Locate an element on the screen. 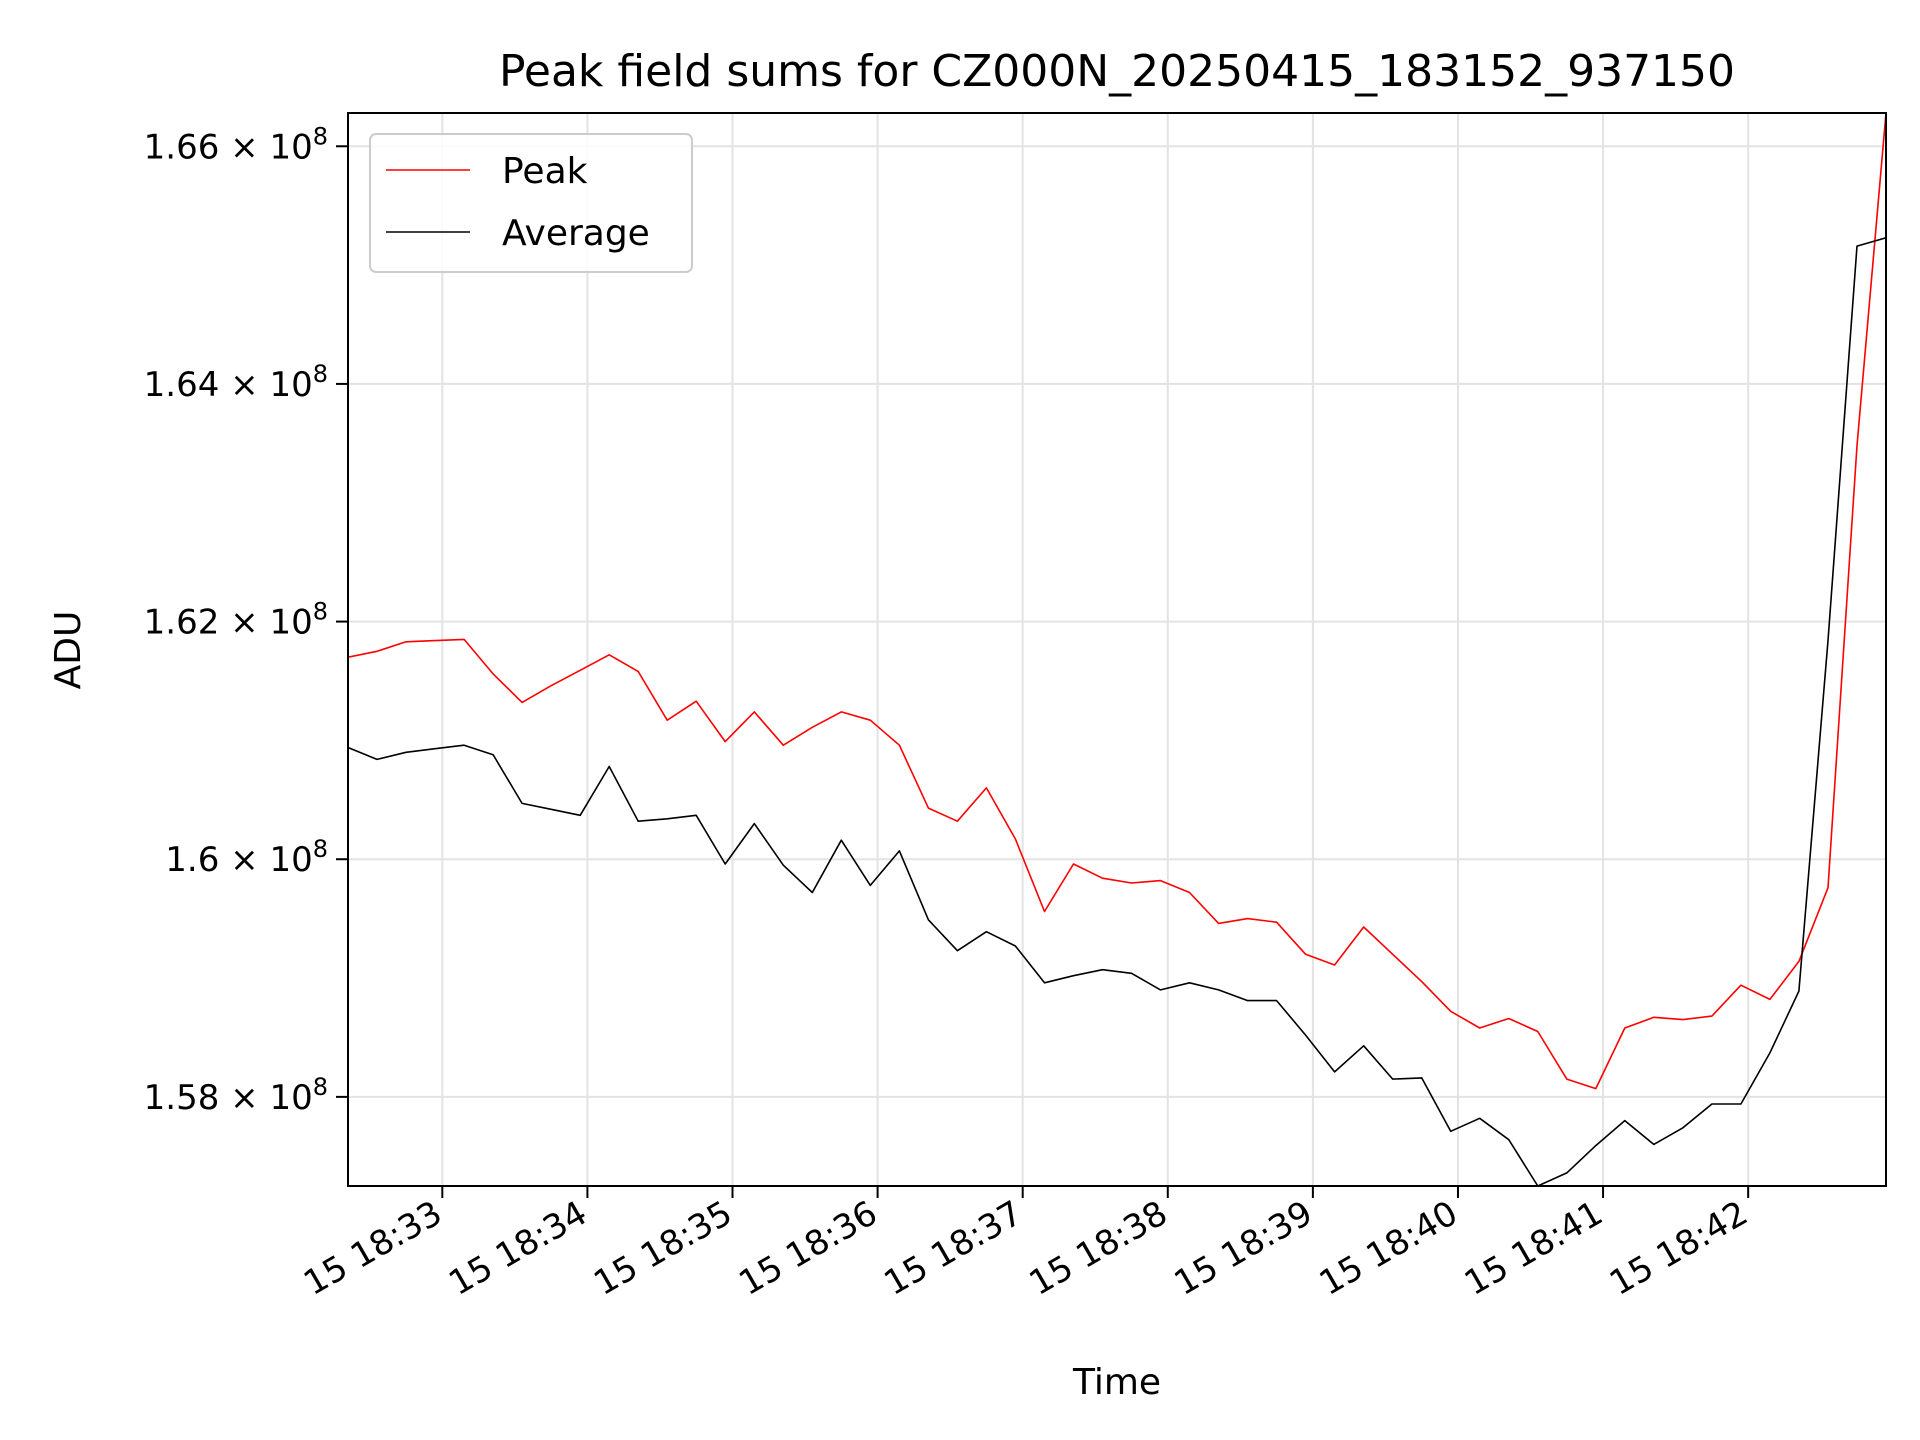  y-tick-label: 1.58 × 10⁸ is located at coordinates (236, 1095).